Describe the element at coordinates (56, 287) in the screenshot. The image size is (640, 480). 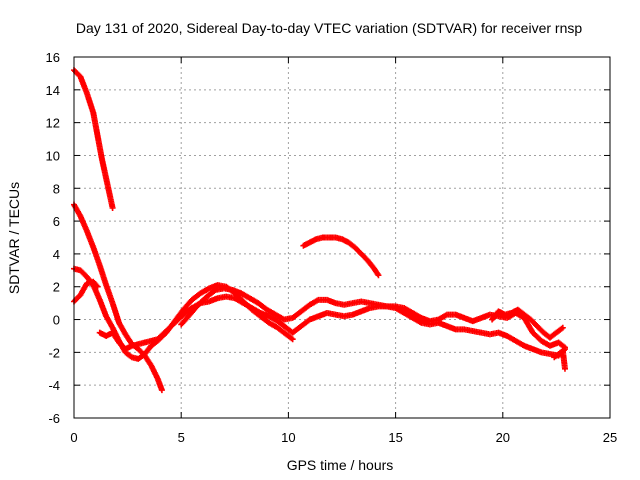
I see `y-tick-label: 2` at that location.